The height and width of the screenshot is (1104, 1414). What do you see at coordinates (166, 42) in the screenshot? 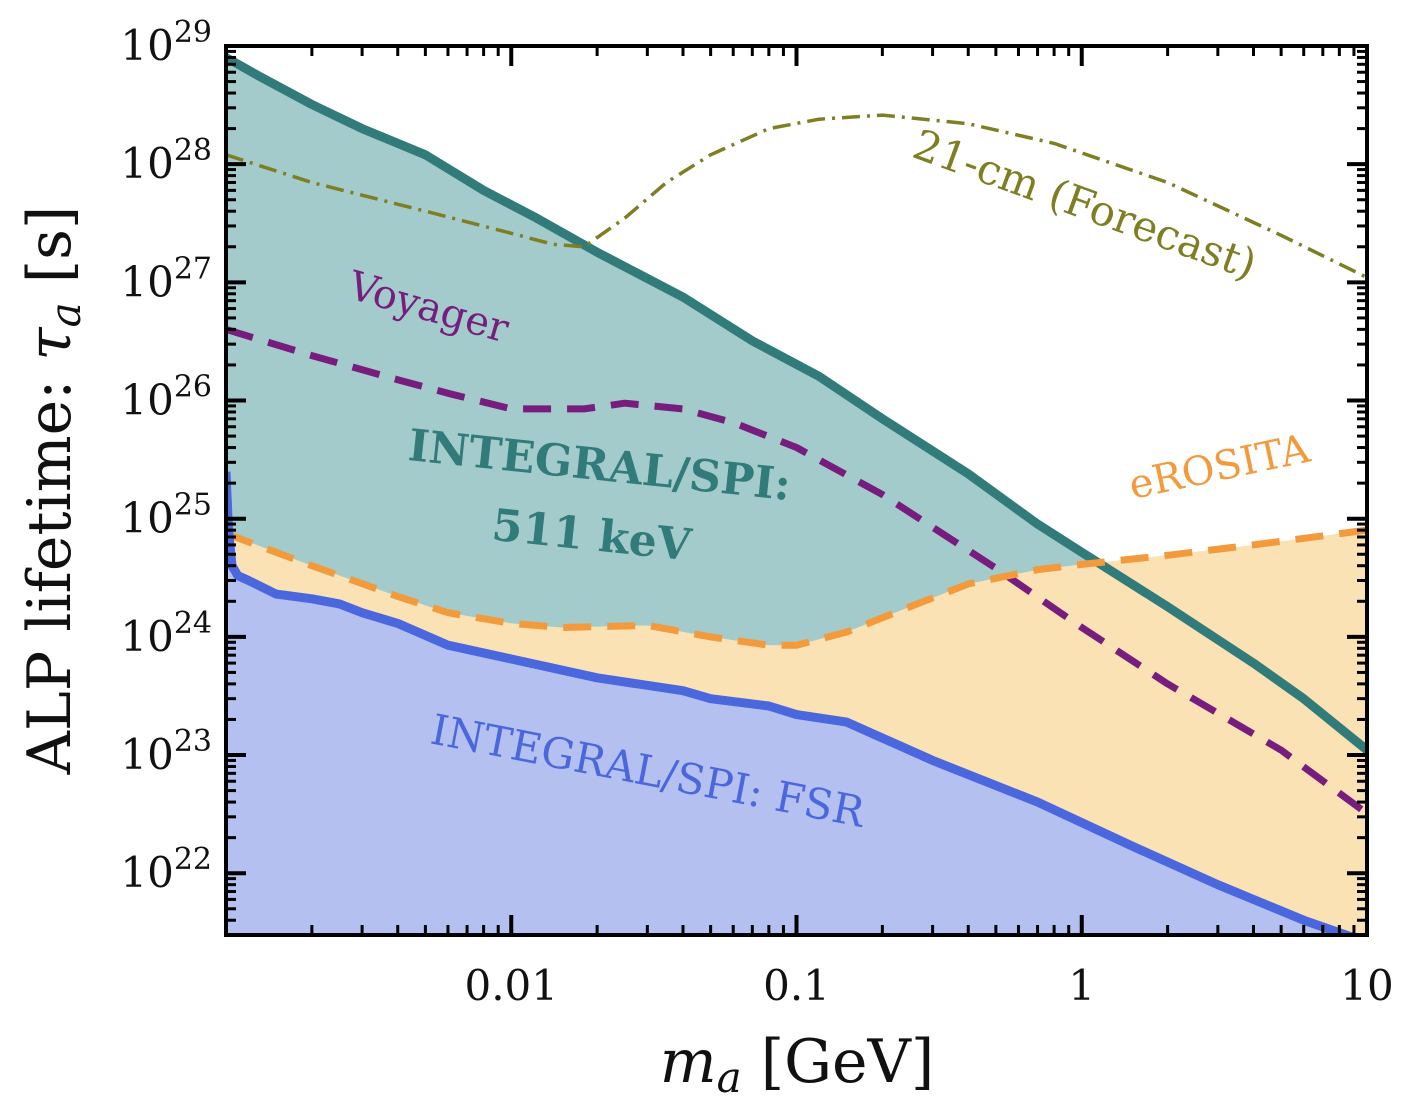
I see `y-tick-label: 1029` at bounding box center [166, 42].